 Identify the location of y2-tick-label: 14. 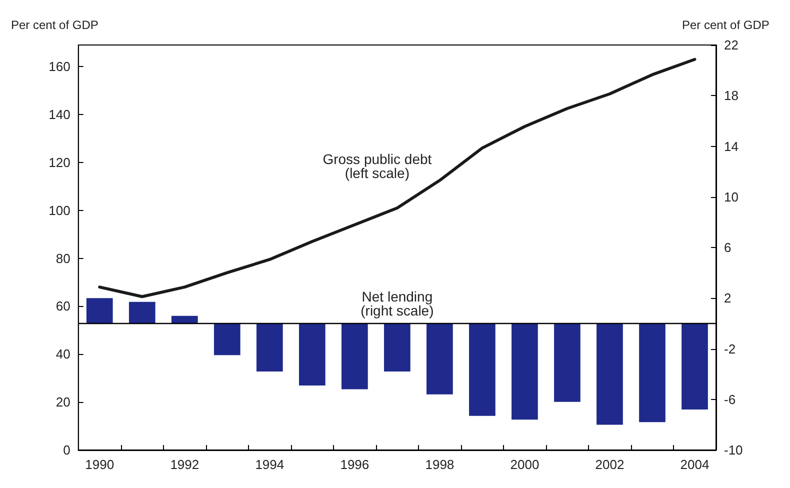
(731, 146).